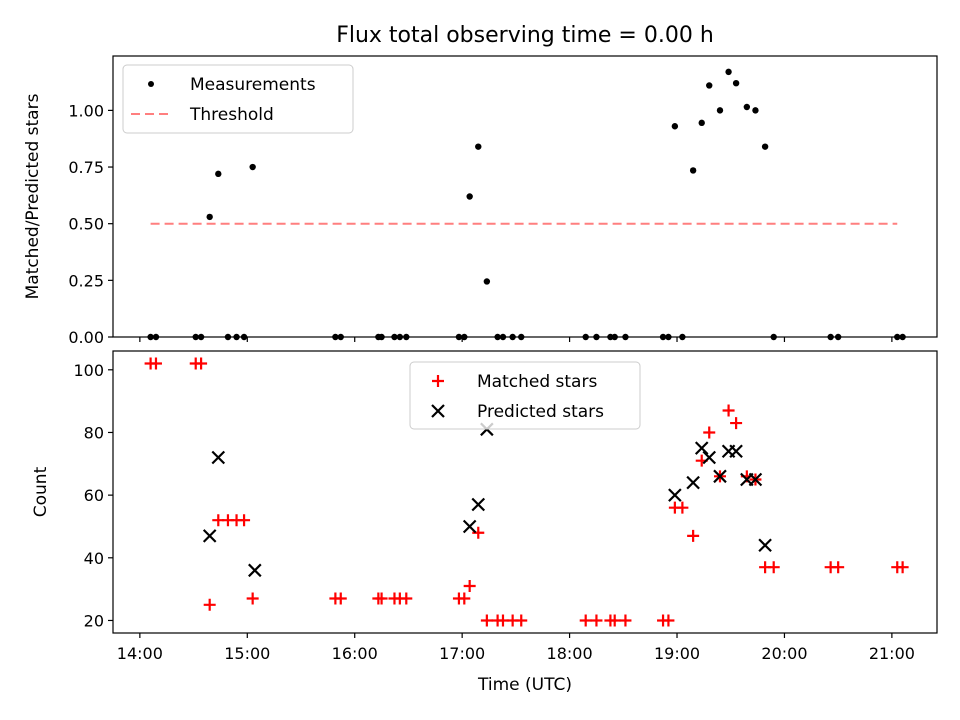 This screenshot has height=720, width=960. Describe the element at coordinates (892, 653) in the screenshot. I see `x-tick-label: 21:00` at that location.